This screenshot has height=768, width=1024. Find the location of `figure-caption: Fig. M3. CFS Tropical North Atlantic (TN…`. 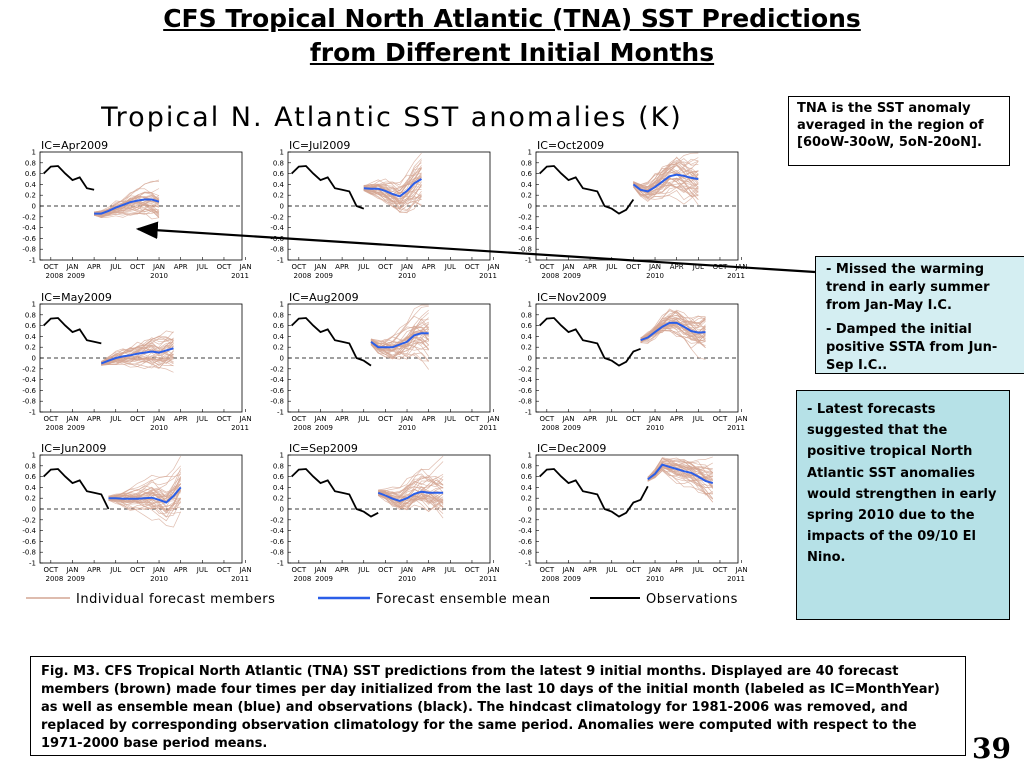

figure-caption: Fig. M3. CFS Tropical North Atlantic (TN… is located at coordinates (498, 706).